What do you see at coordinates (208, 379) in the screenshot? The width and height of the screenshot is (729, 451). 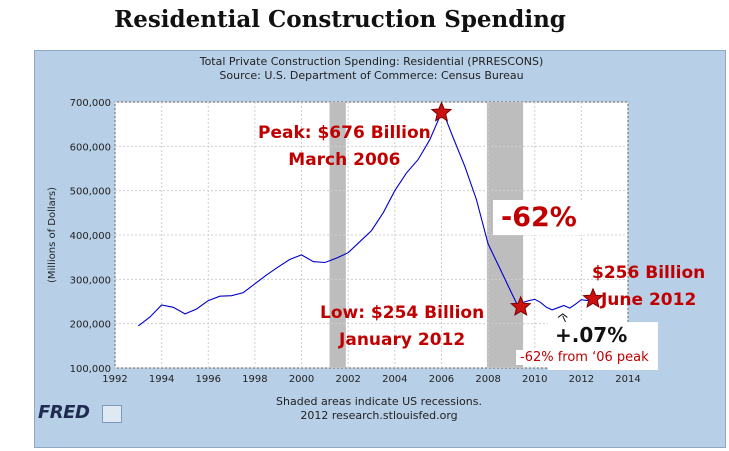 I see `x-tick-label: 1996` at bounding box center [208, 379].